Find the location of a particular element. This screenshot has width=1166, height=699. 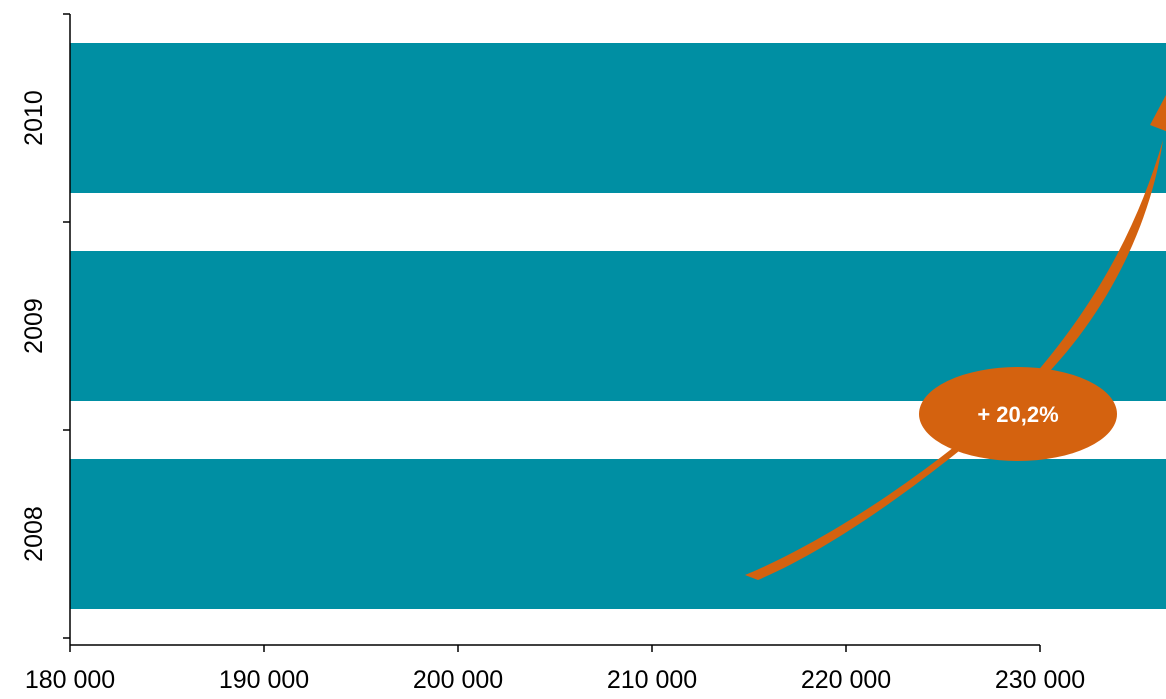

growth-badge-text: + 20,2% is located at coordinates (1017, 414).